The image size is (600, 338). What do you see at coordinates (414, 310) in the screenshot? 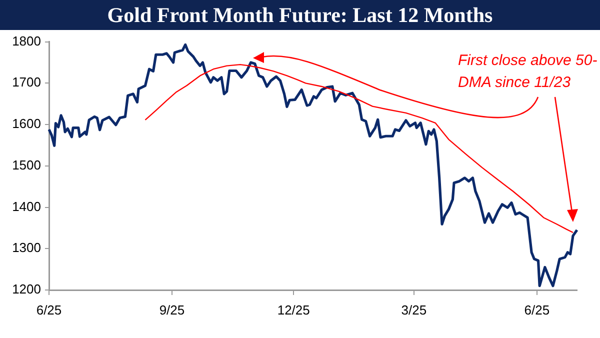
I see `x-tick-label: 3/25` at bounding box center [414, 310].